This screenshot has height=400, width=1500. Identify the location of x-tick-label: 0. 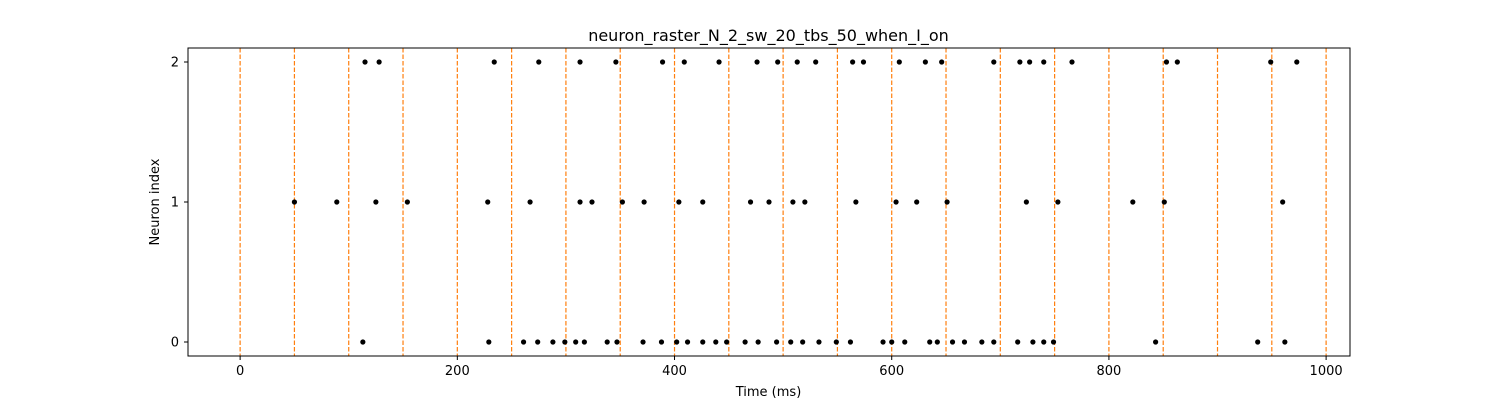
(240, 371).